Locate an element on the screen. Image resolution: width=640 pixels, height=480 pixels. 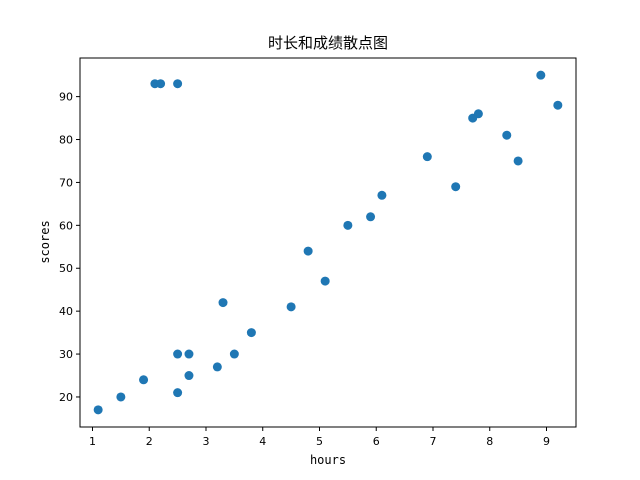
x-tick-label: 6 is located at coordinates (376, 441).